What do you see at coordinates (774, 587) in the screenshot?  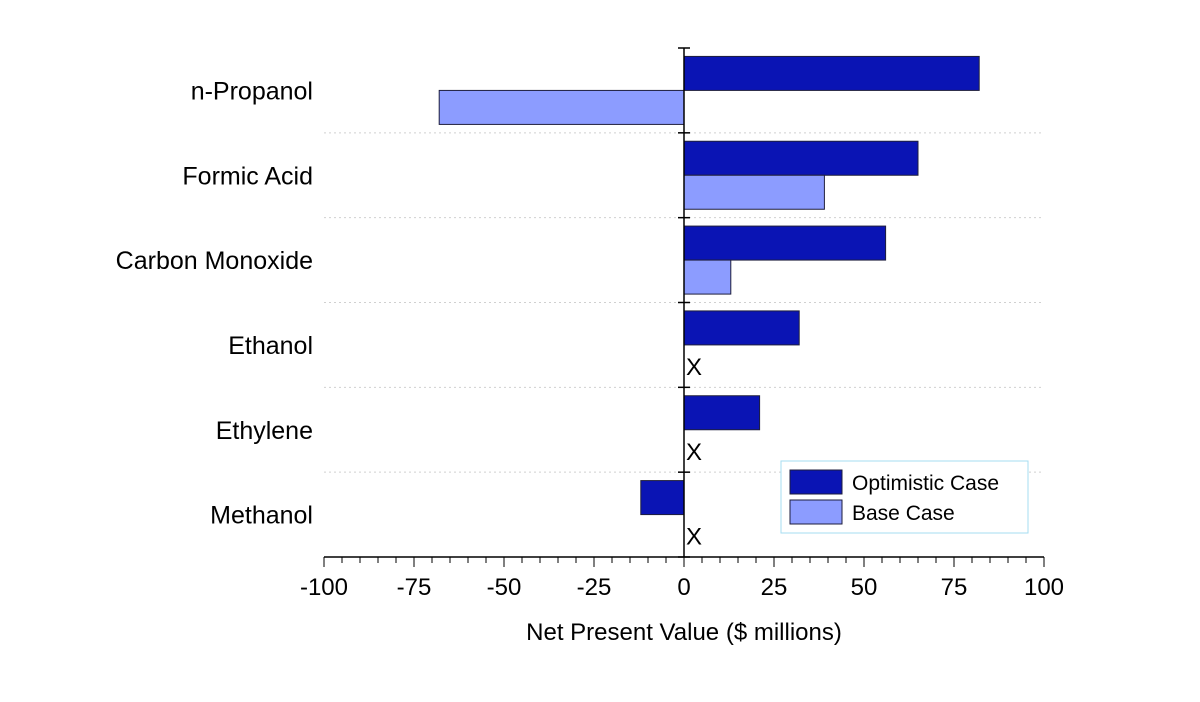 I see `x-tick-label: 25` at bounding box center [774, 587].